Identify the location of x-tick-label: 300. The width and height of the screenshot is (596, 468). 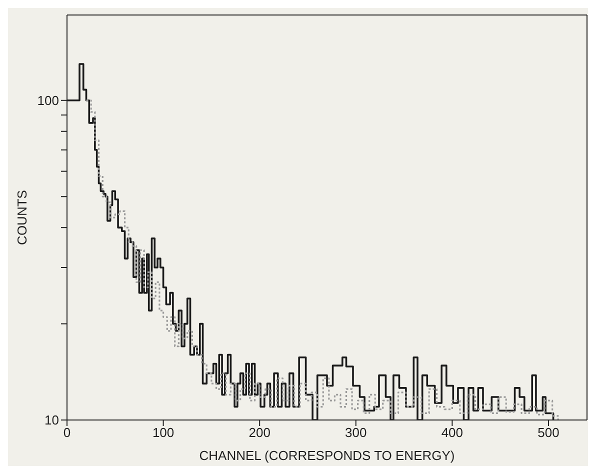
(356, 432).